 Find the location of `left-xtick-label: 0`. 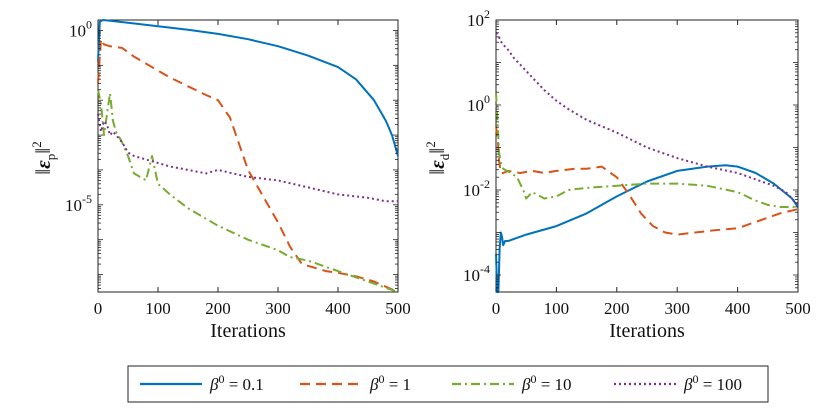

left-xtick-label: 0 is located at coordinates (98, 308).